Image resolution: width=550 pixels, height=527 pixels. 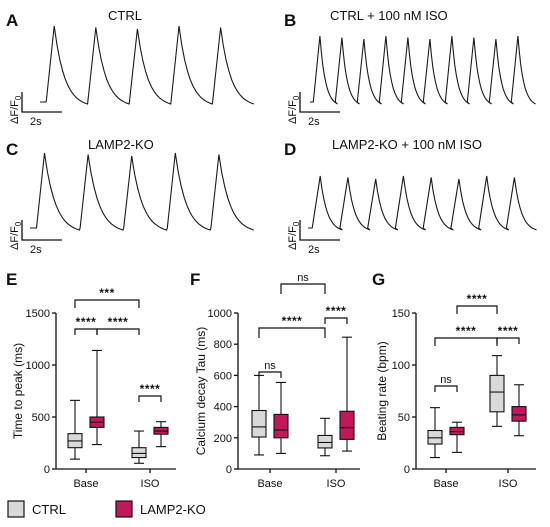 I want to click on y-tick-label: 600, so click(x=223, y=376).